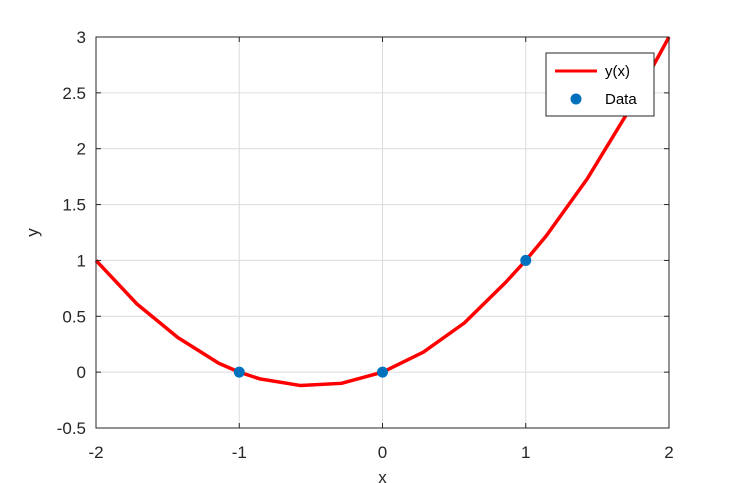 This screenshot has width=740, height=483. What do you see at coordinates (74, 93) in the screenshot?
I see `y-tick-label: 2.5` at bounding box center [74, 93].